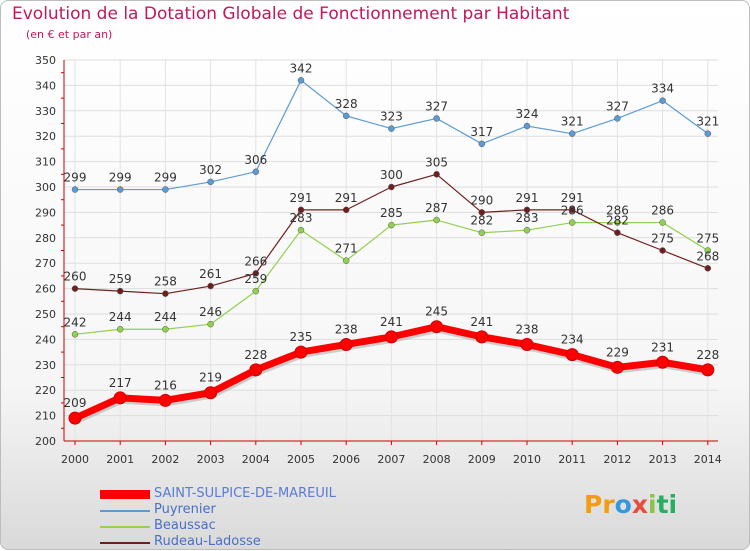 The image size is (750, 551). What do you see at coordinates (662, 89) in the screenshot?
I see `data-label: 334` at bounding box center [662, 89].